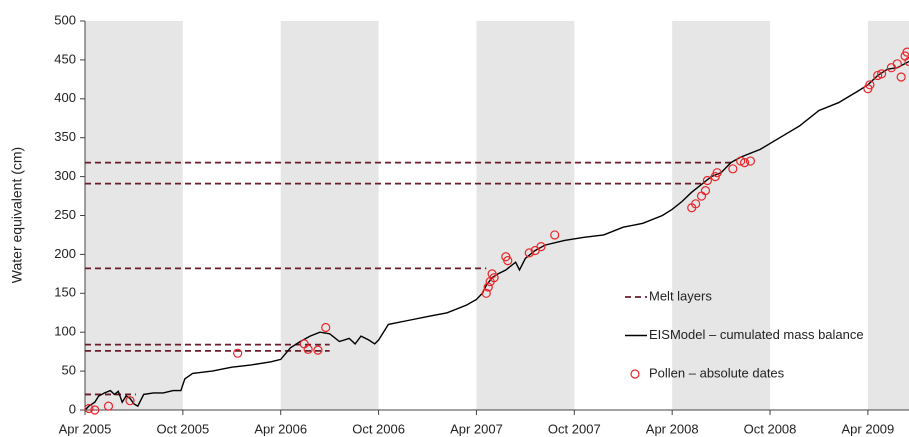 Image resolution: width=909 pixels, height=437 pixels. Describe the element at coordinates (672, 428) in the screenshot. I see `x-tick-label: Apr 2008` at that location.